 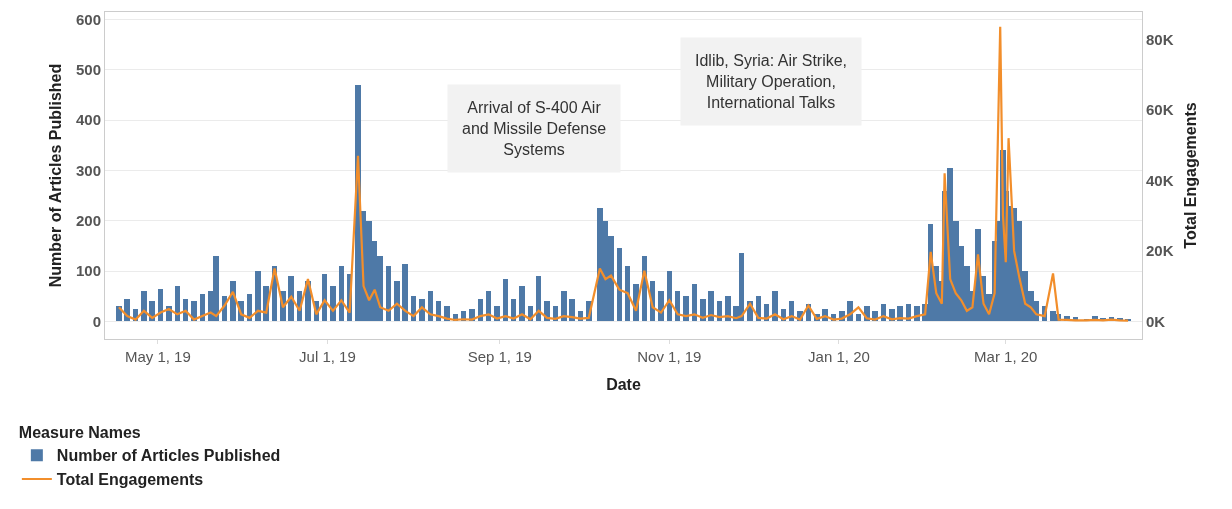 I want to click on legend-label: Number of Articles Published, so click(x=168, y=456).